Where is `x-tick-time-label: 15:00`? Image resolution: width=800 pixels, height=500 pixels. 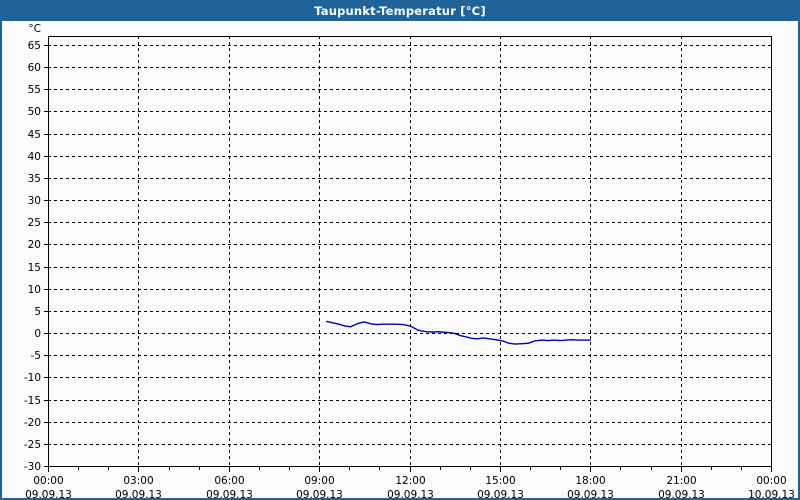 x-tick-time-label: 15:00 is located at coordinates (500, 481).